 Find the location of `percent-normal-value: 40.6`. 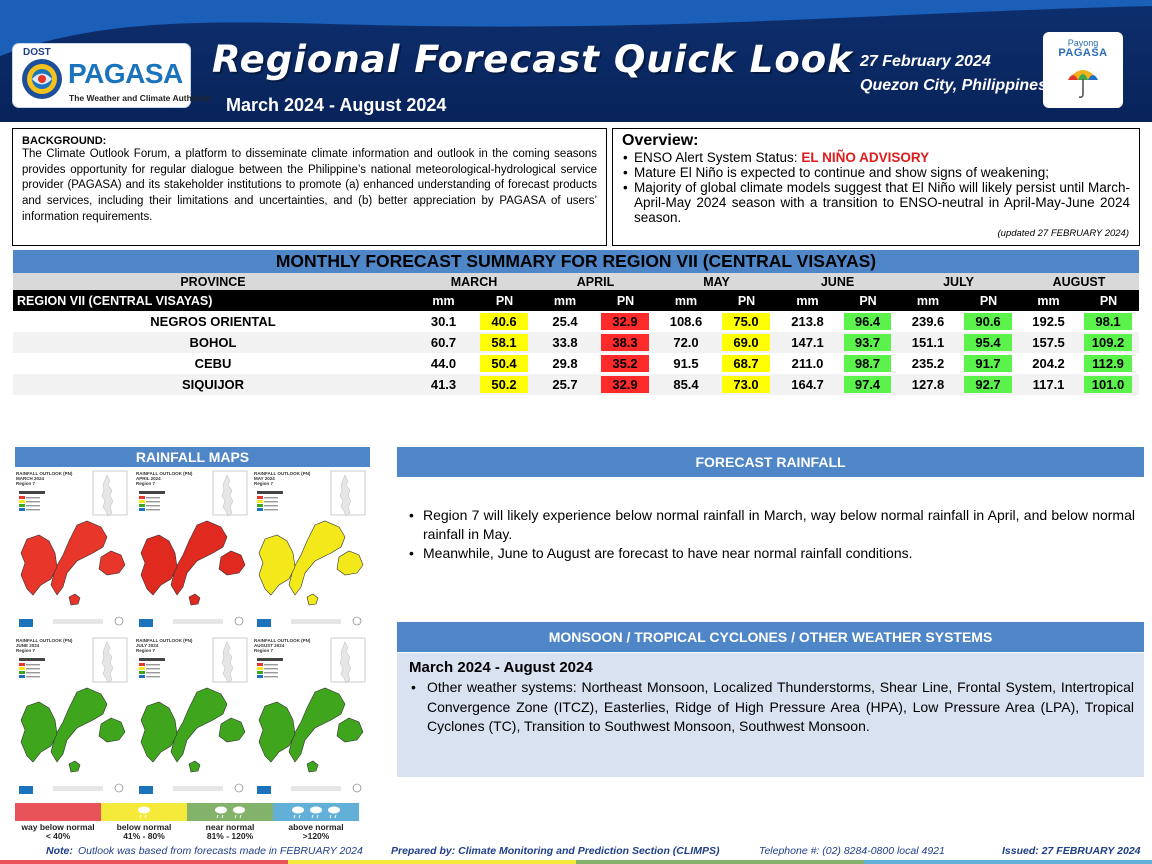

percent-normal-value: 40.6 is located at coordinates (504, 321).